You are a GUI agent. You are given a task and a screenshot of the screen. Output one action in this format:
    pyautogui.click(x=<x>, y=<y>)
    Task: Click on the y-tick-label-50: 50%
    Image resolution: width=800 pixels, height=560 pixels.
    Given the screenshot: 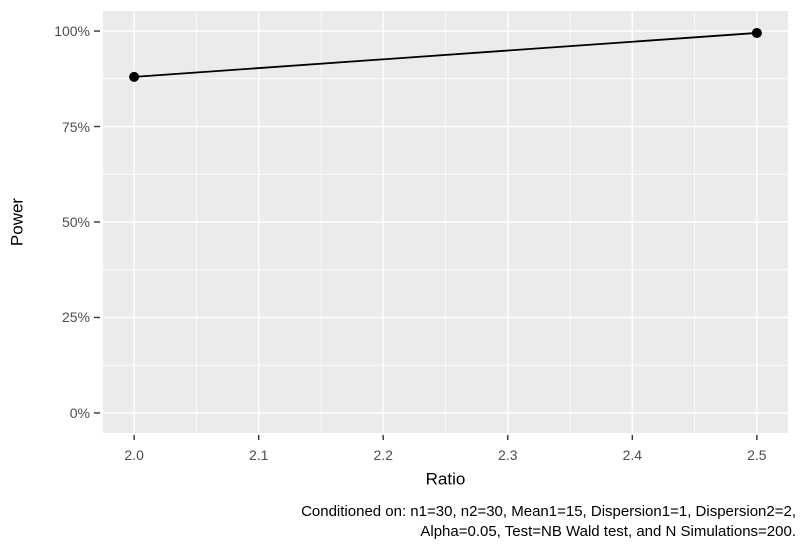 What is the action you would take?
    pyautogui.click(x=75, y=222)
    